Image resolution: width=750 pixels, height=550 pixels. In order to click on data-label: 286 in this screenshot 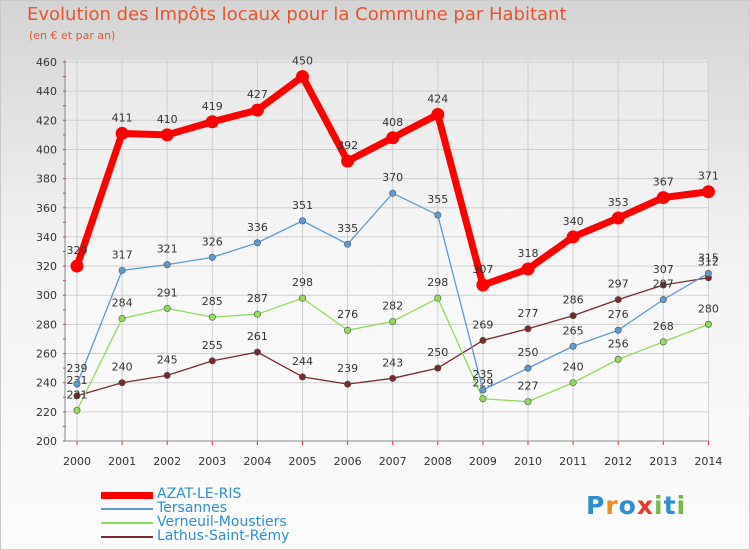, I will do `click(573, 300)`.